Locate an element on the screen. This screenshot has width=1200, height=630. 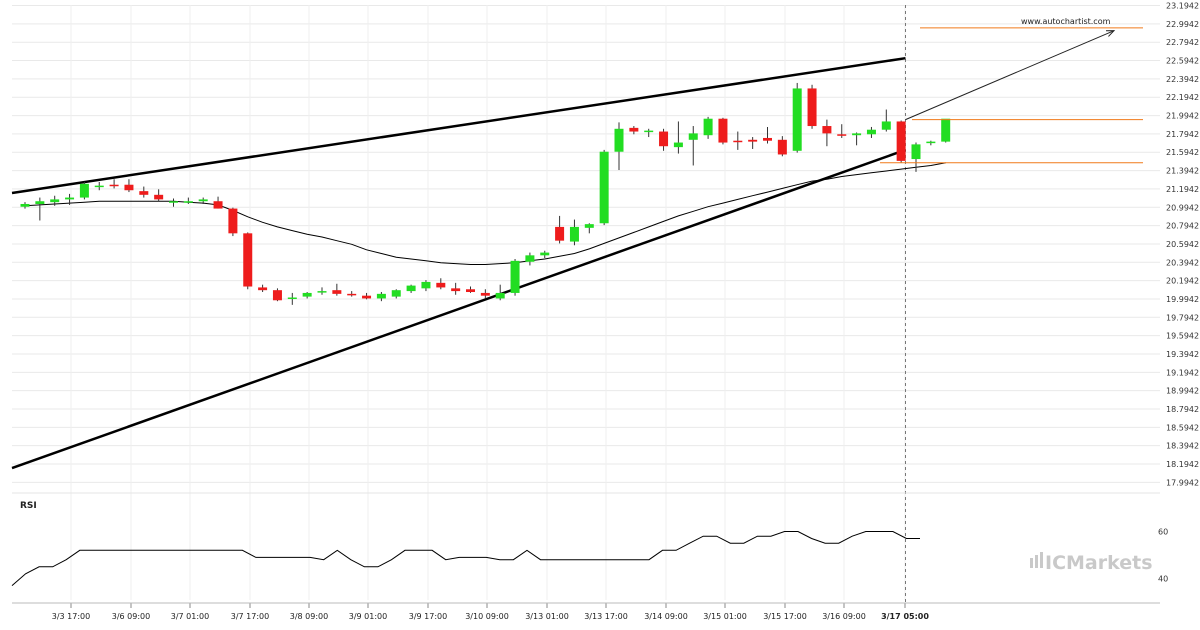
rsi-tick-label: 60 is located at coordinates (1163, 531).